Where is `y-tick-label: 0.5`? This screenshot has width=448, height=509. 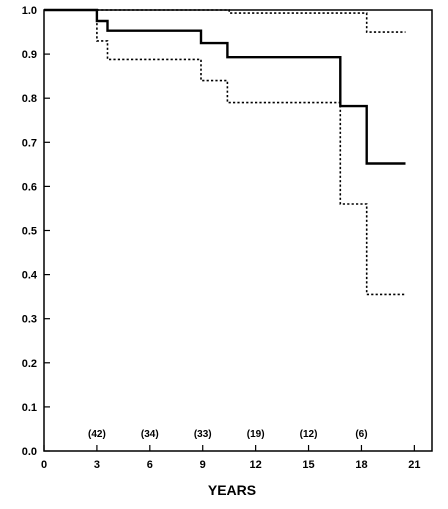
y-tick-label: 0.5 is located at coordinates (29, 232).